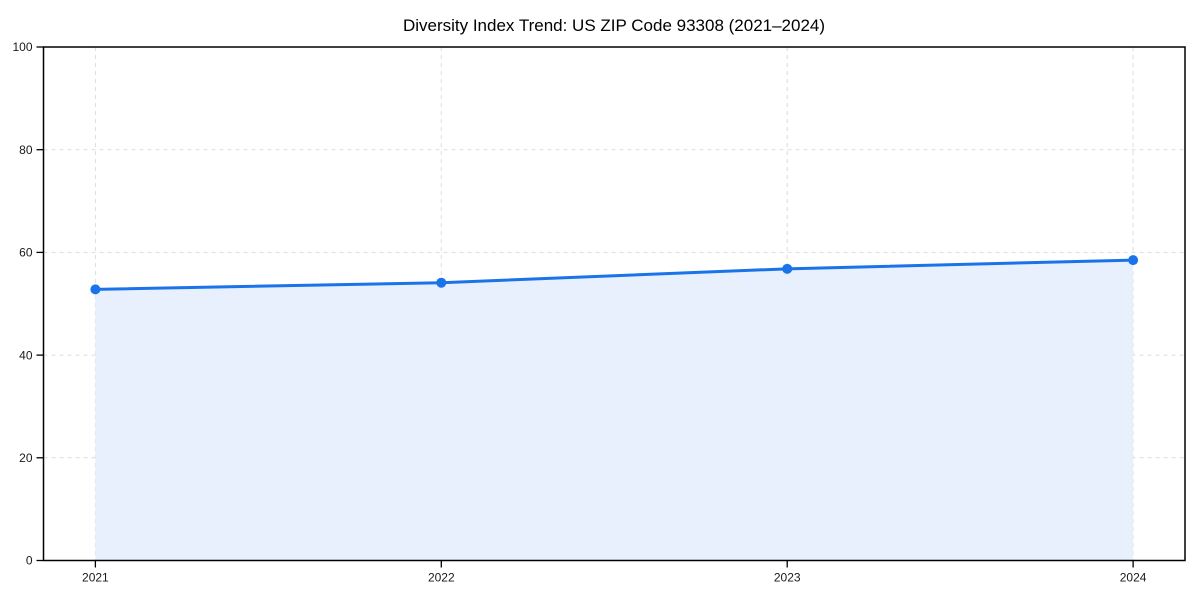 This screenshot has width=1200, height=600. Describe the element at coordinates (787, 578) in the screenshot. I see `x-tick-label: 2023` at that location.